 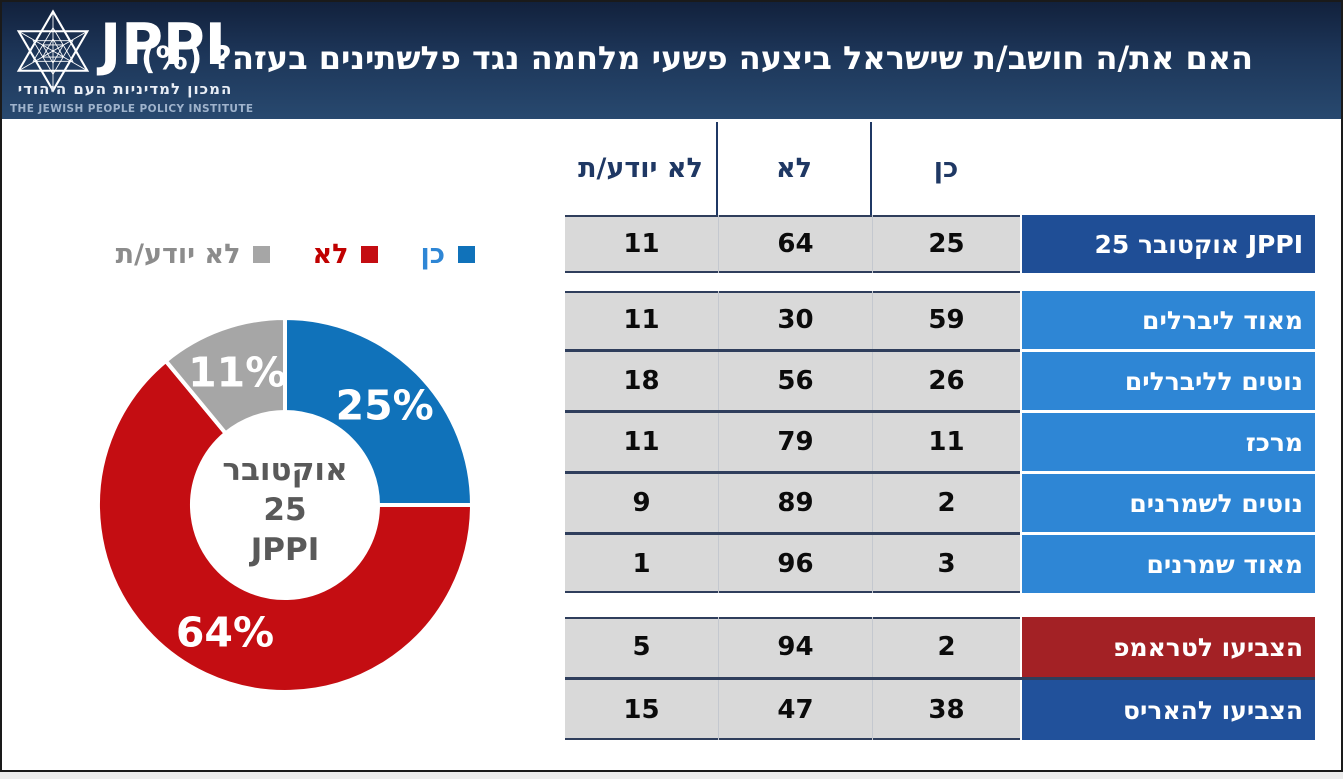 I want to click on value-cell: 26, so click(x=946, y=381).